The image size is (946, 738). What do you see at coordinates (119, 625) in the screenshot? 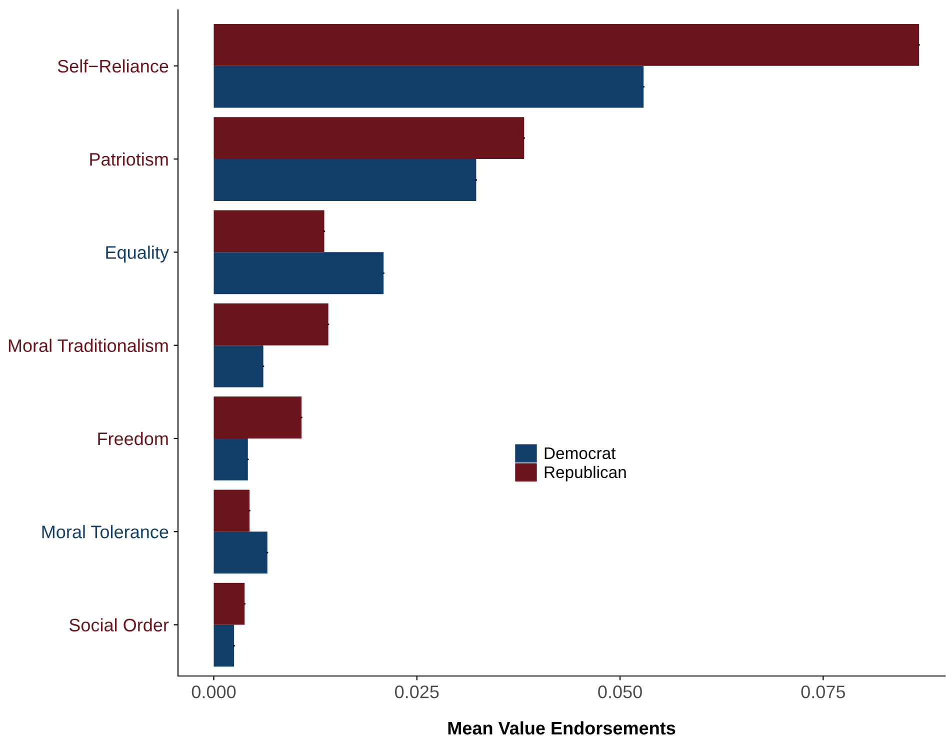
I see `y-tick-label: Social Order` at bounding box center [119, 625].